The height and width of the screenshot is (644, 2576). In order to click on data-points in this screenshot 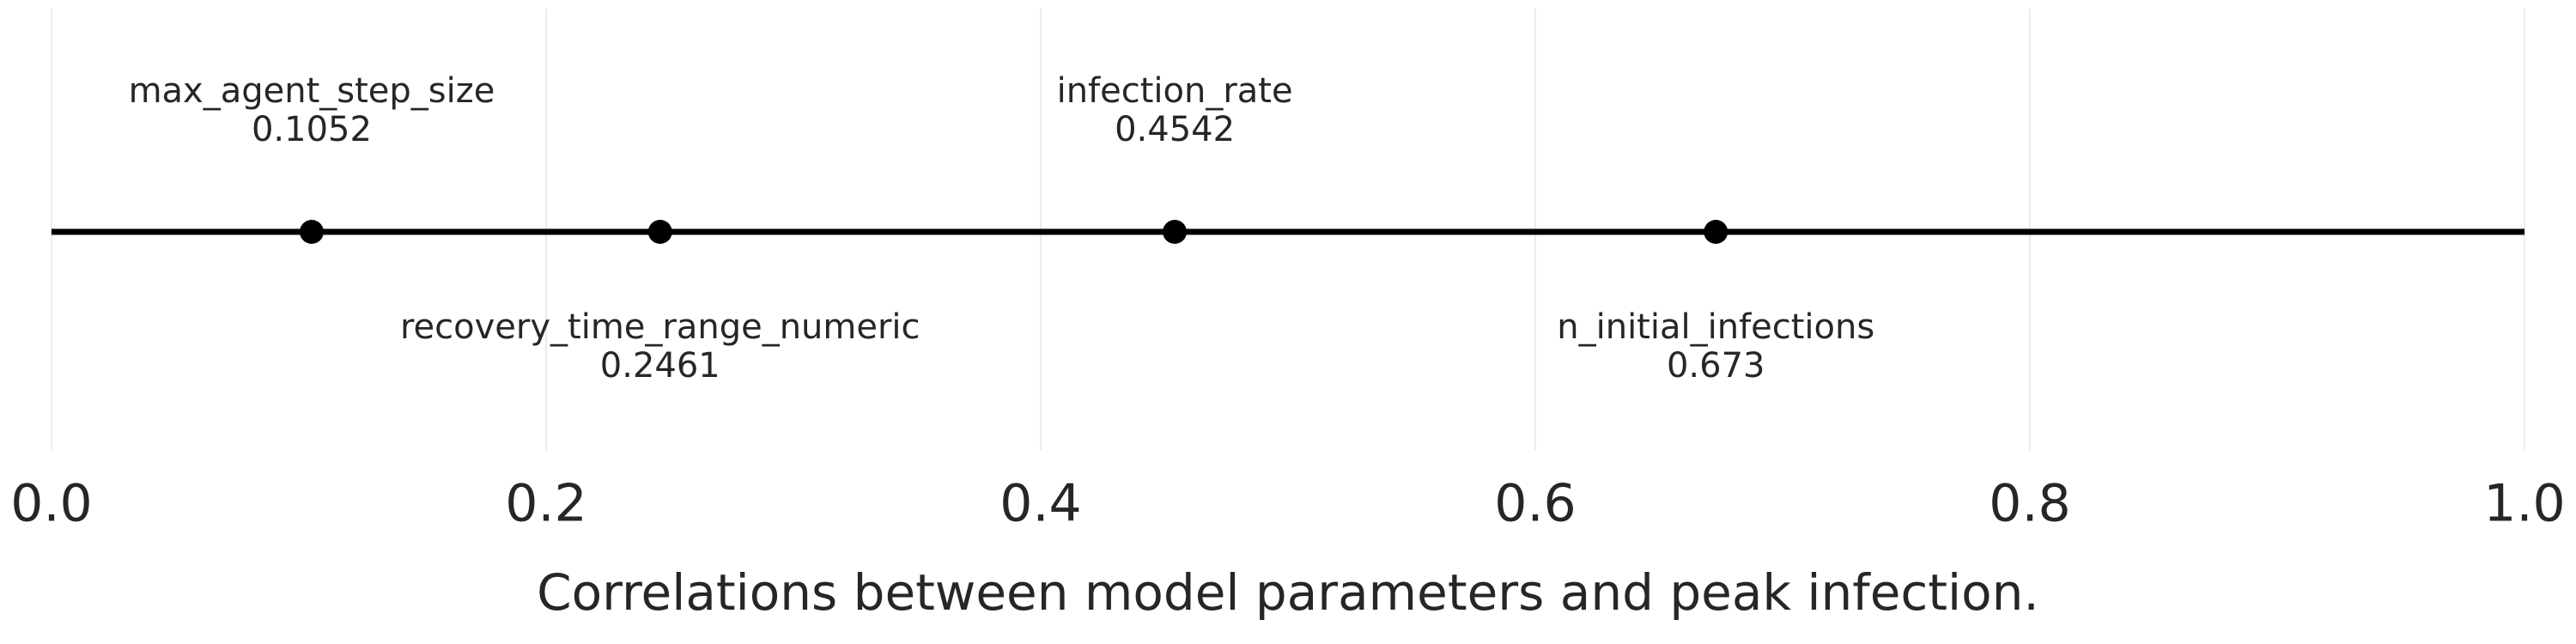, I will do `click(1013, 232)`.